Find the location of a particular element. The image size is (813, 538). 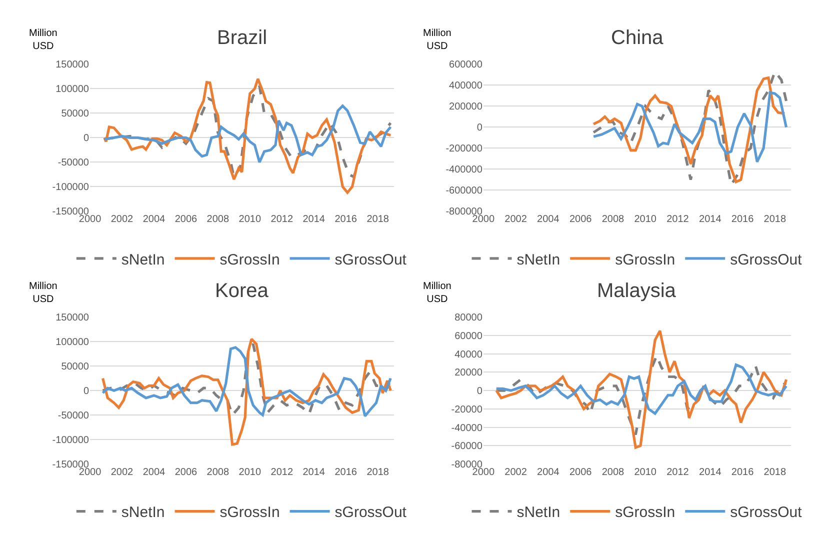

chart-title: Malaysia is located at coordinates (637, 291).